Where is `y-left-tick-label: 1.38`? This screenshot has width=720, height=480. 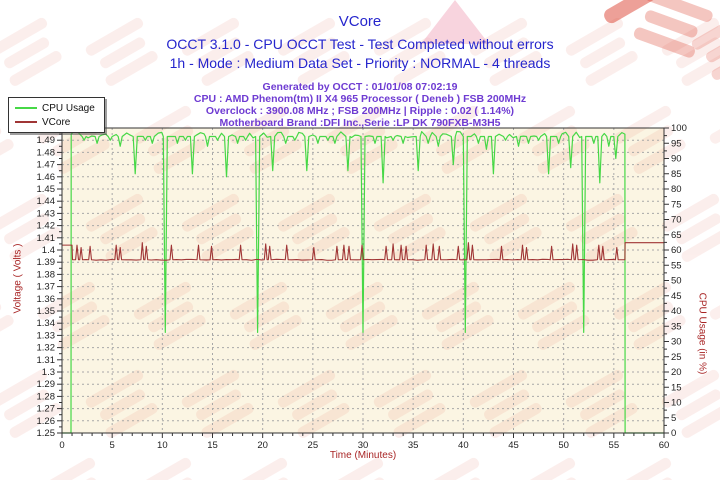 y-left-tick-label: 1.38 is located at coordinates (46, 274).